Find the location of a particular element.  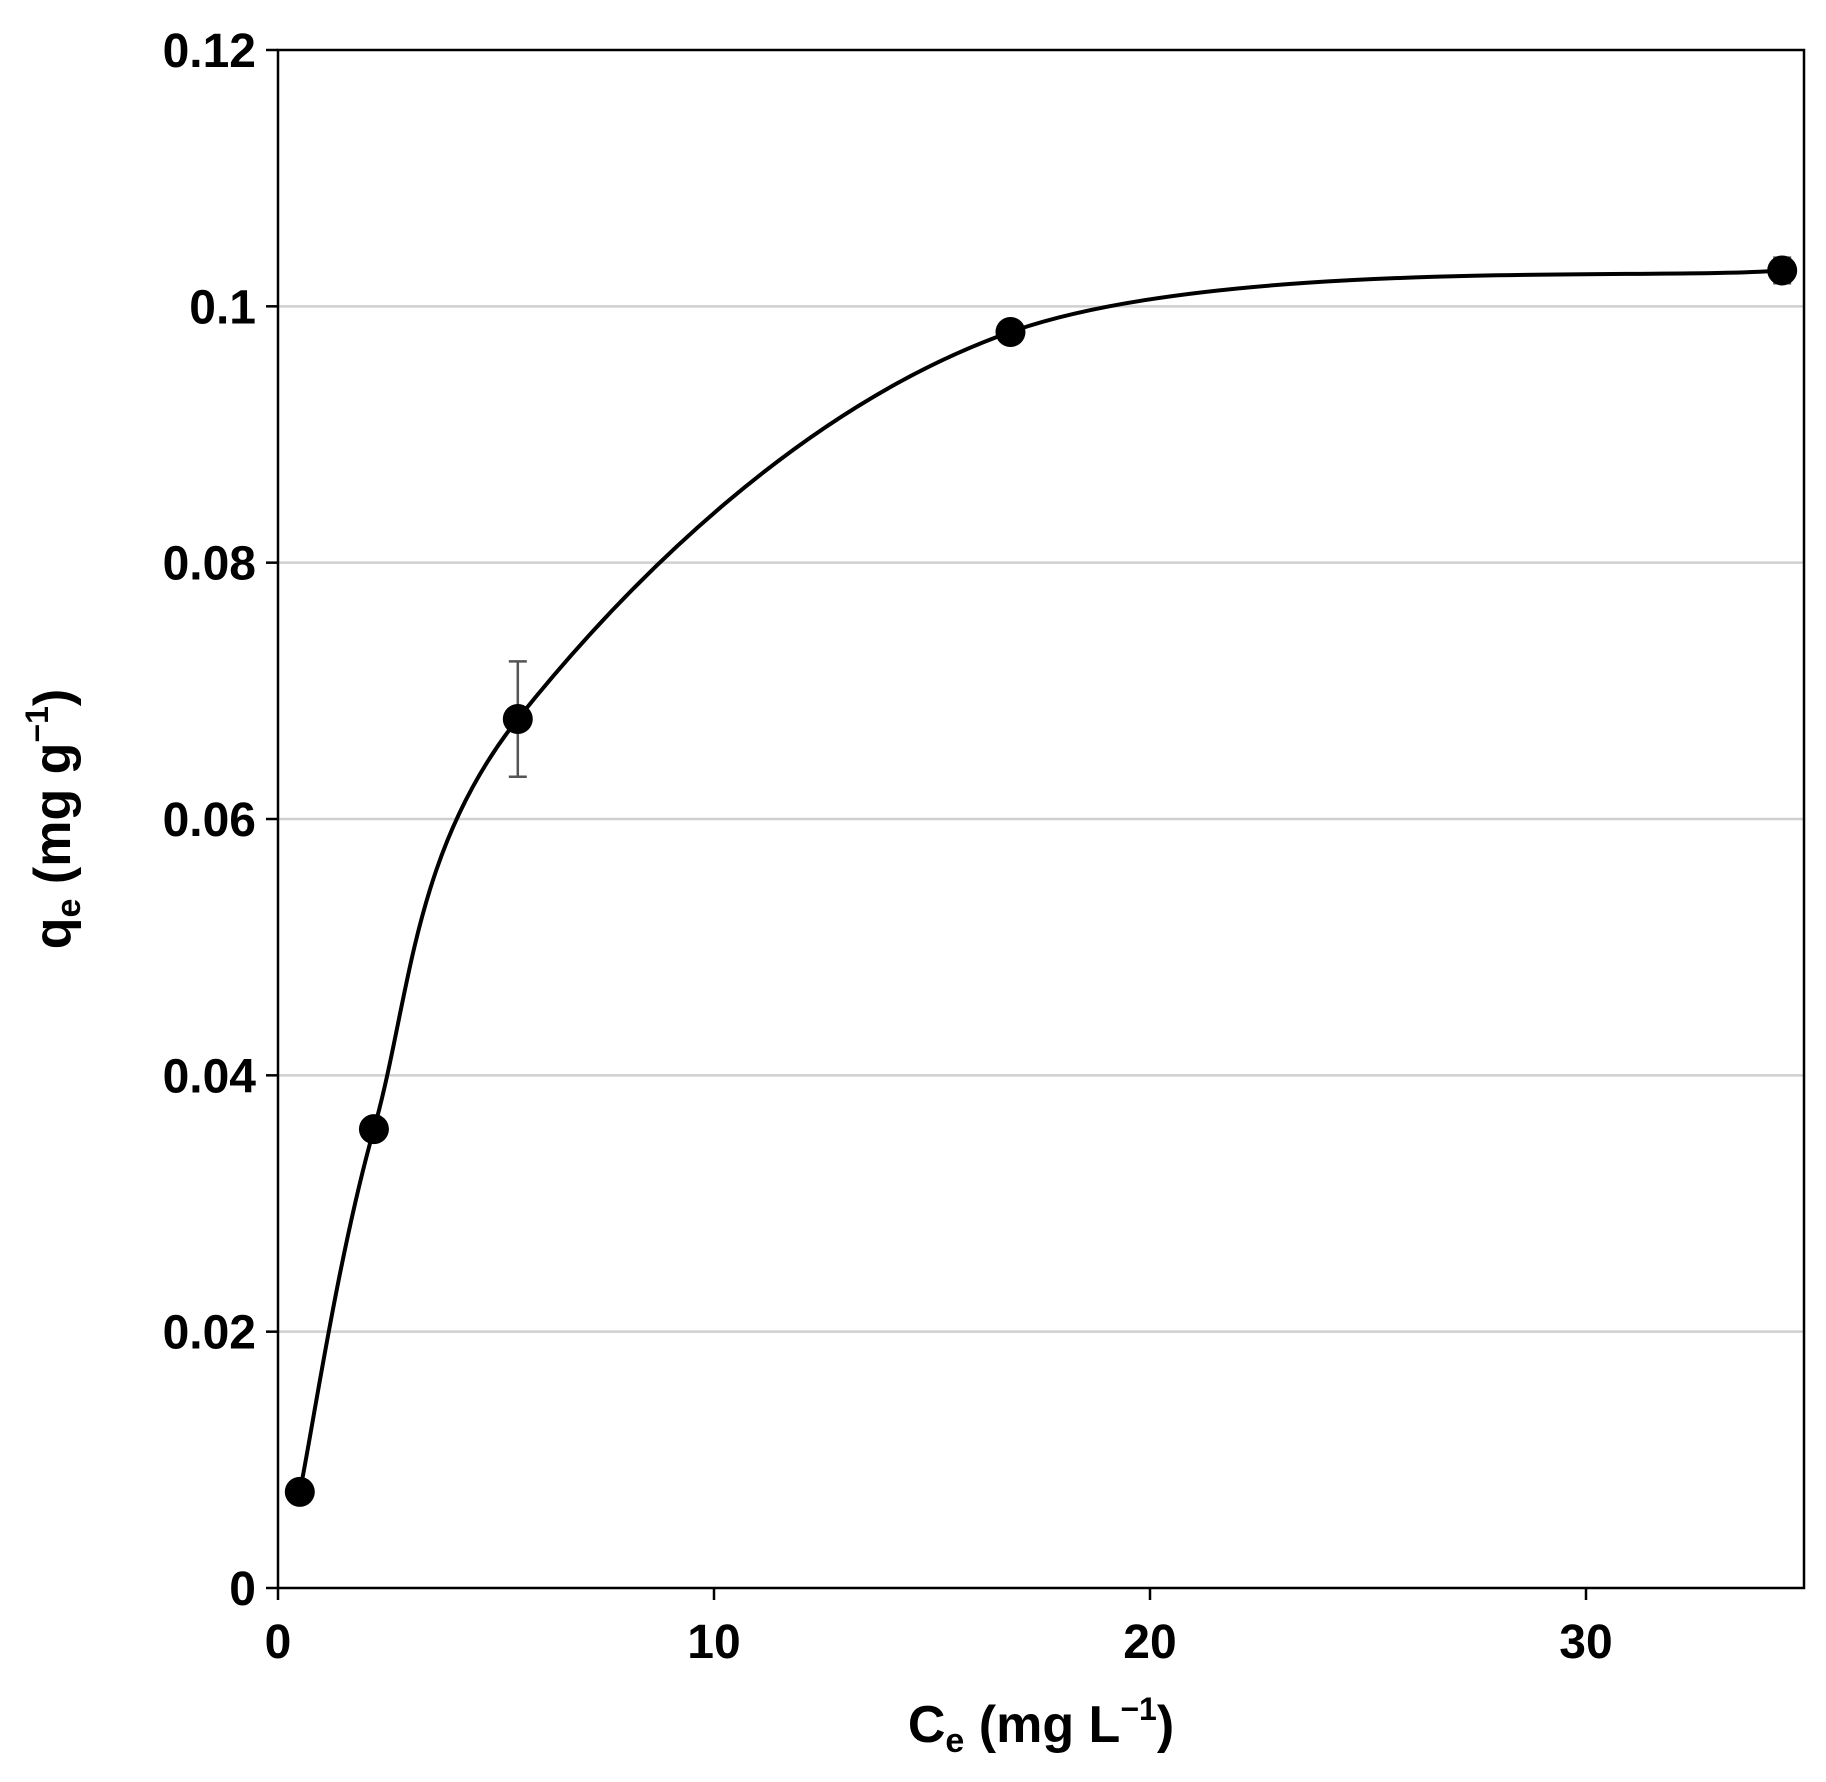

y-axis-title-units: (mg g is located at coordinates (53, 821).